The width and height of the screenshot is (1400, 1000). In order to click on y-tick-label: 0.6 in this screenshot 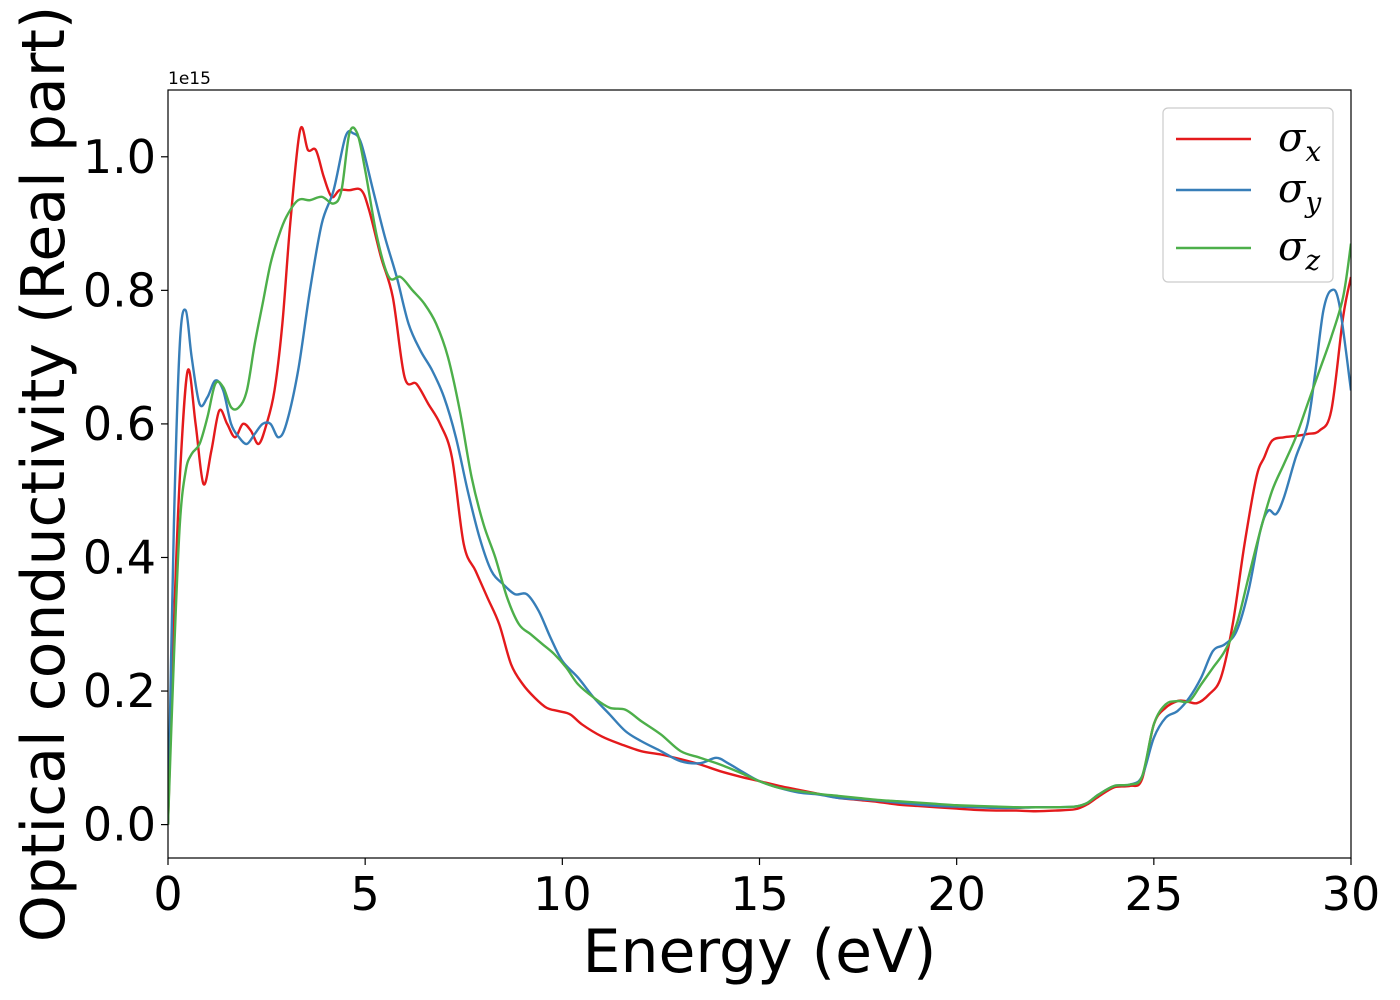, I will do `click(119, 424)`.